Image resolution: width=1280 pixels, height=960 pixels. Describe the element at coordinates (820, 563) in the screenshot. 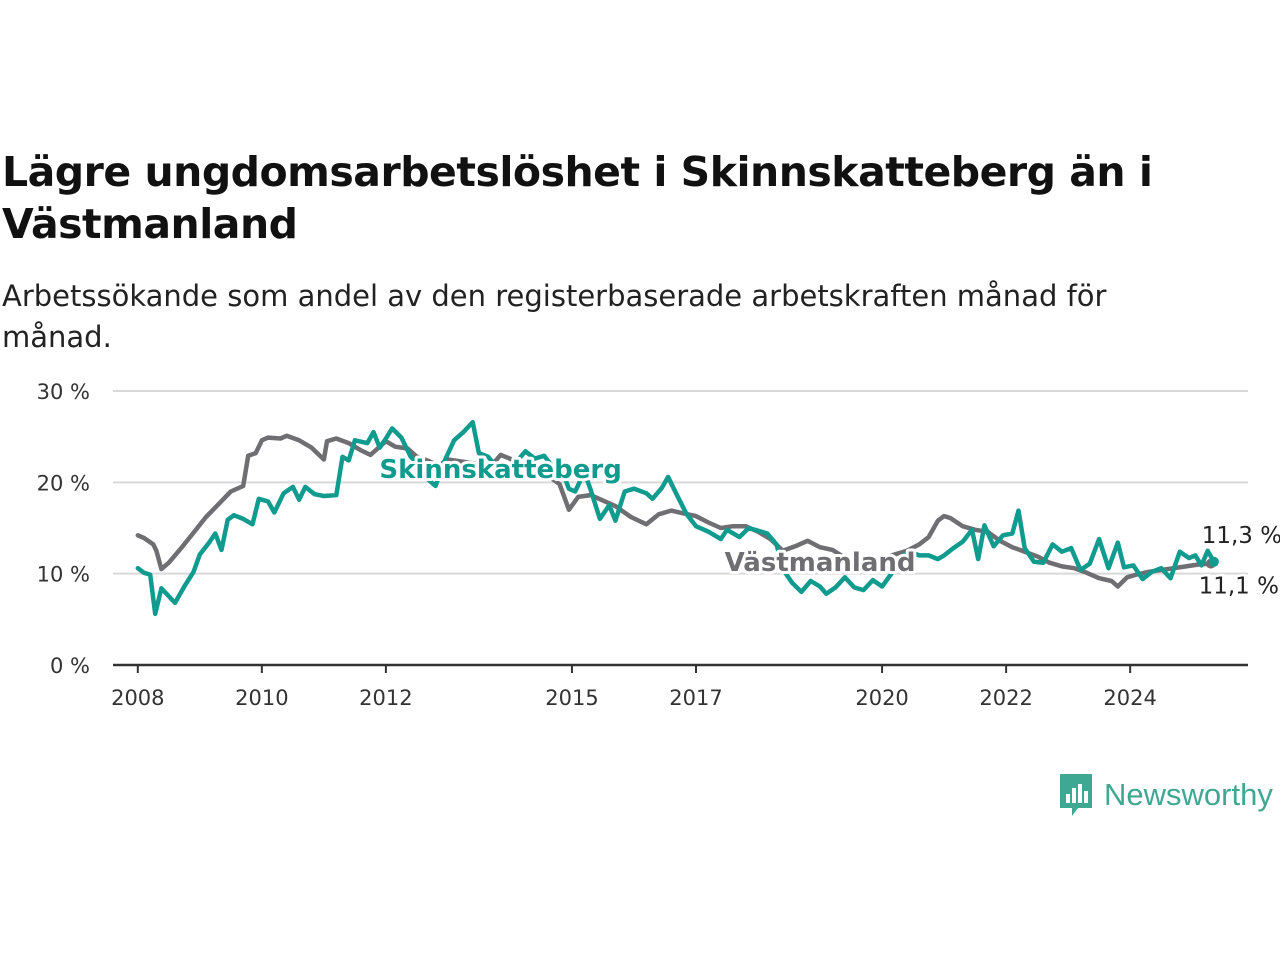

I see `series-label-västmanland: Västmanland` at that location.